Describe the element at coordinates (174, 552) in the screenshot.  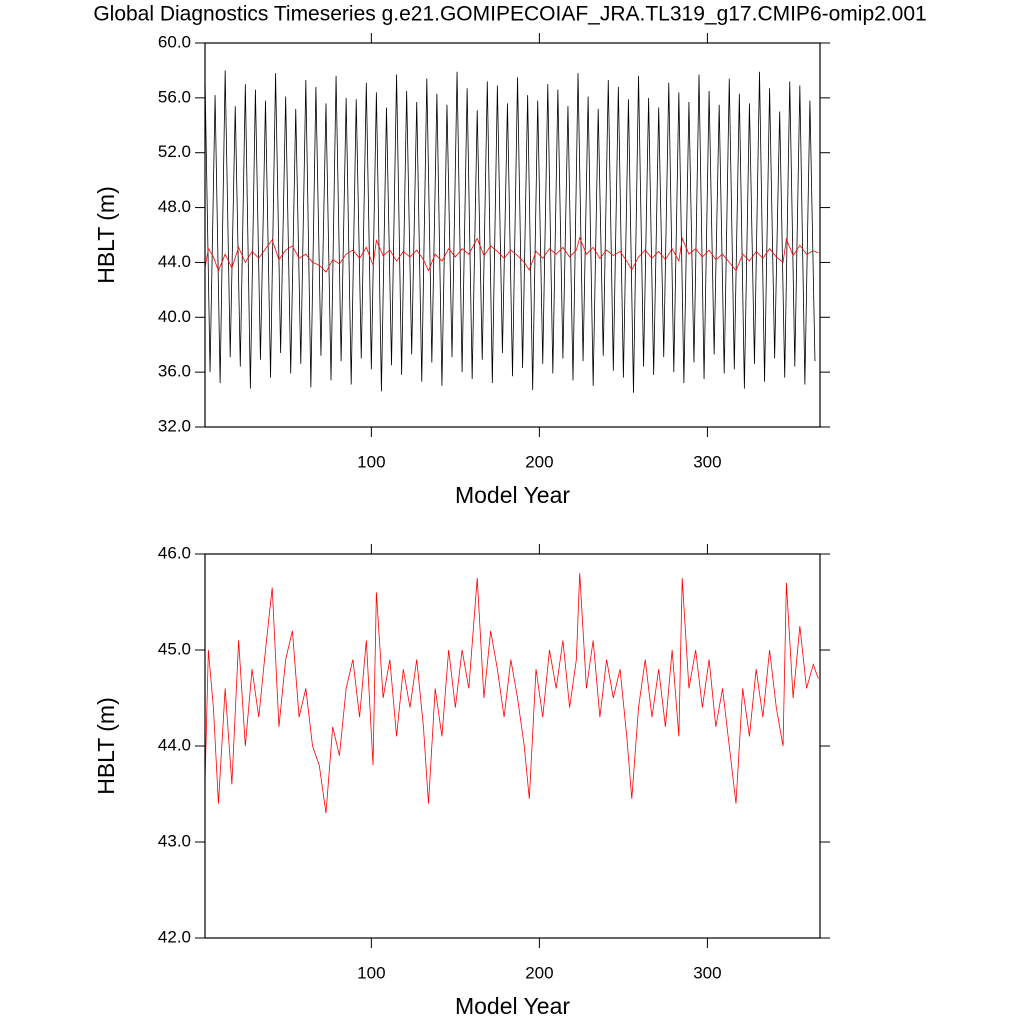
I see `y-tick-label: 46.0` at that location.